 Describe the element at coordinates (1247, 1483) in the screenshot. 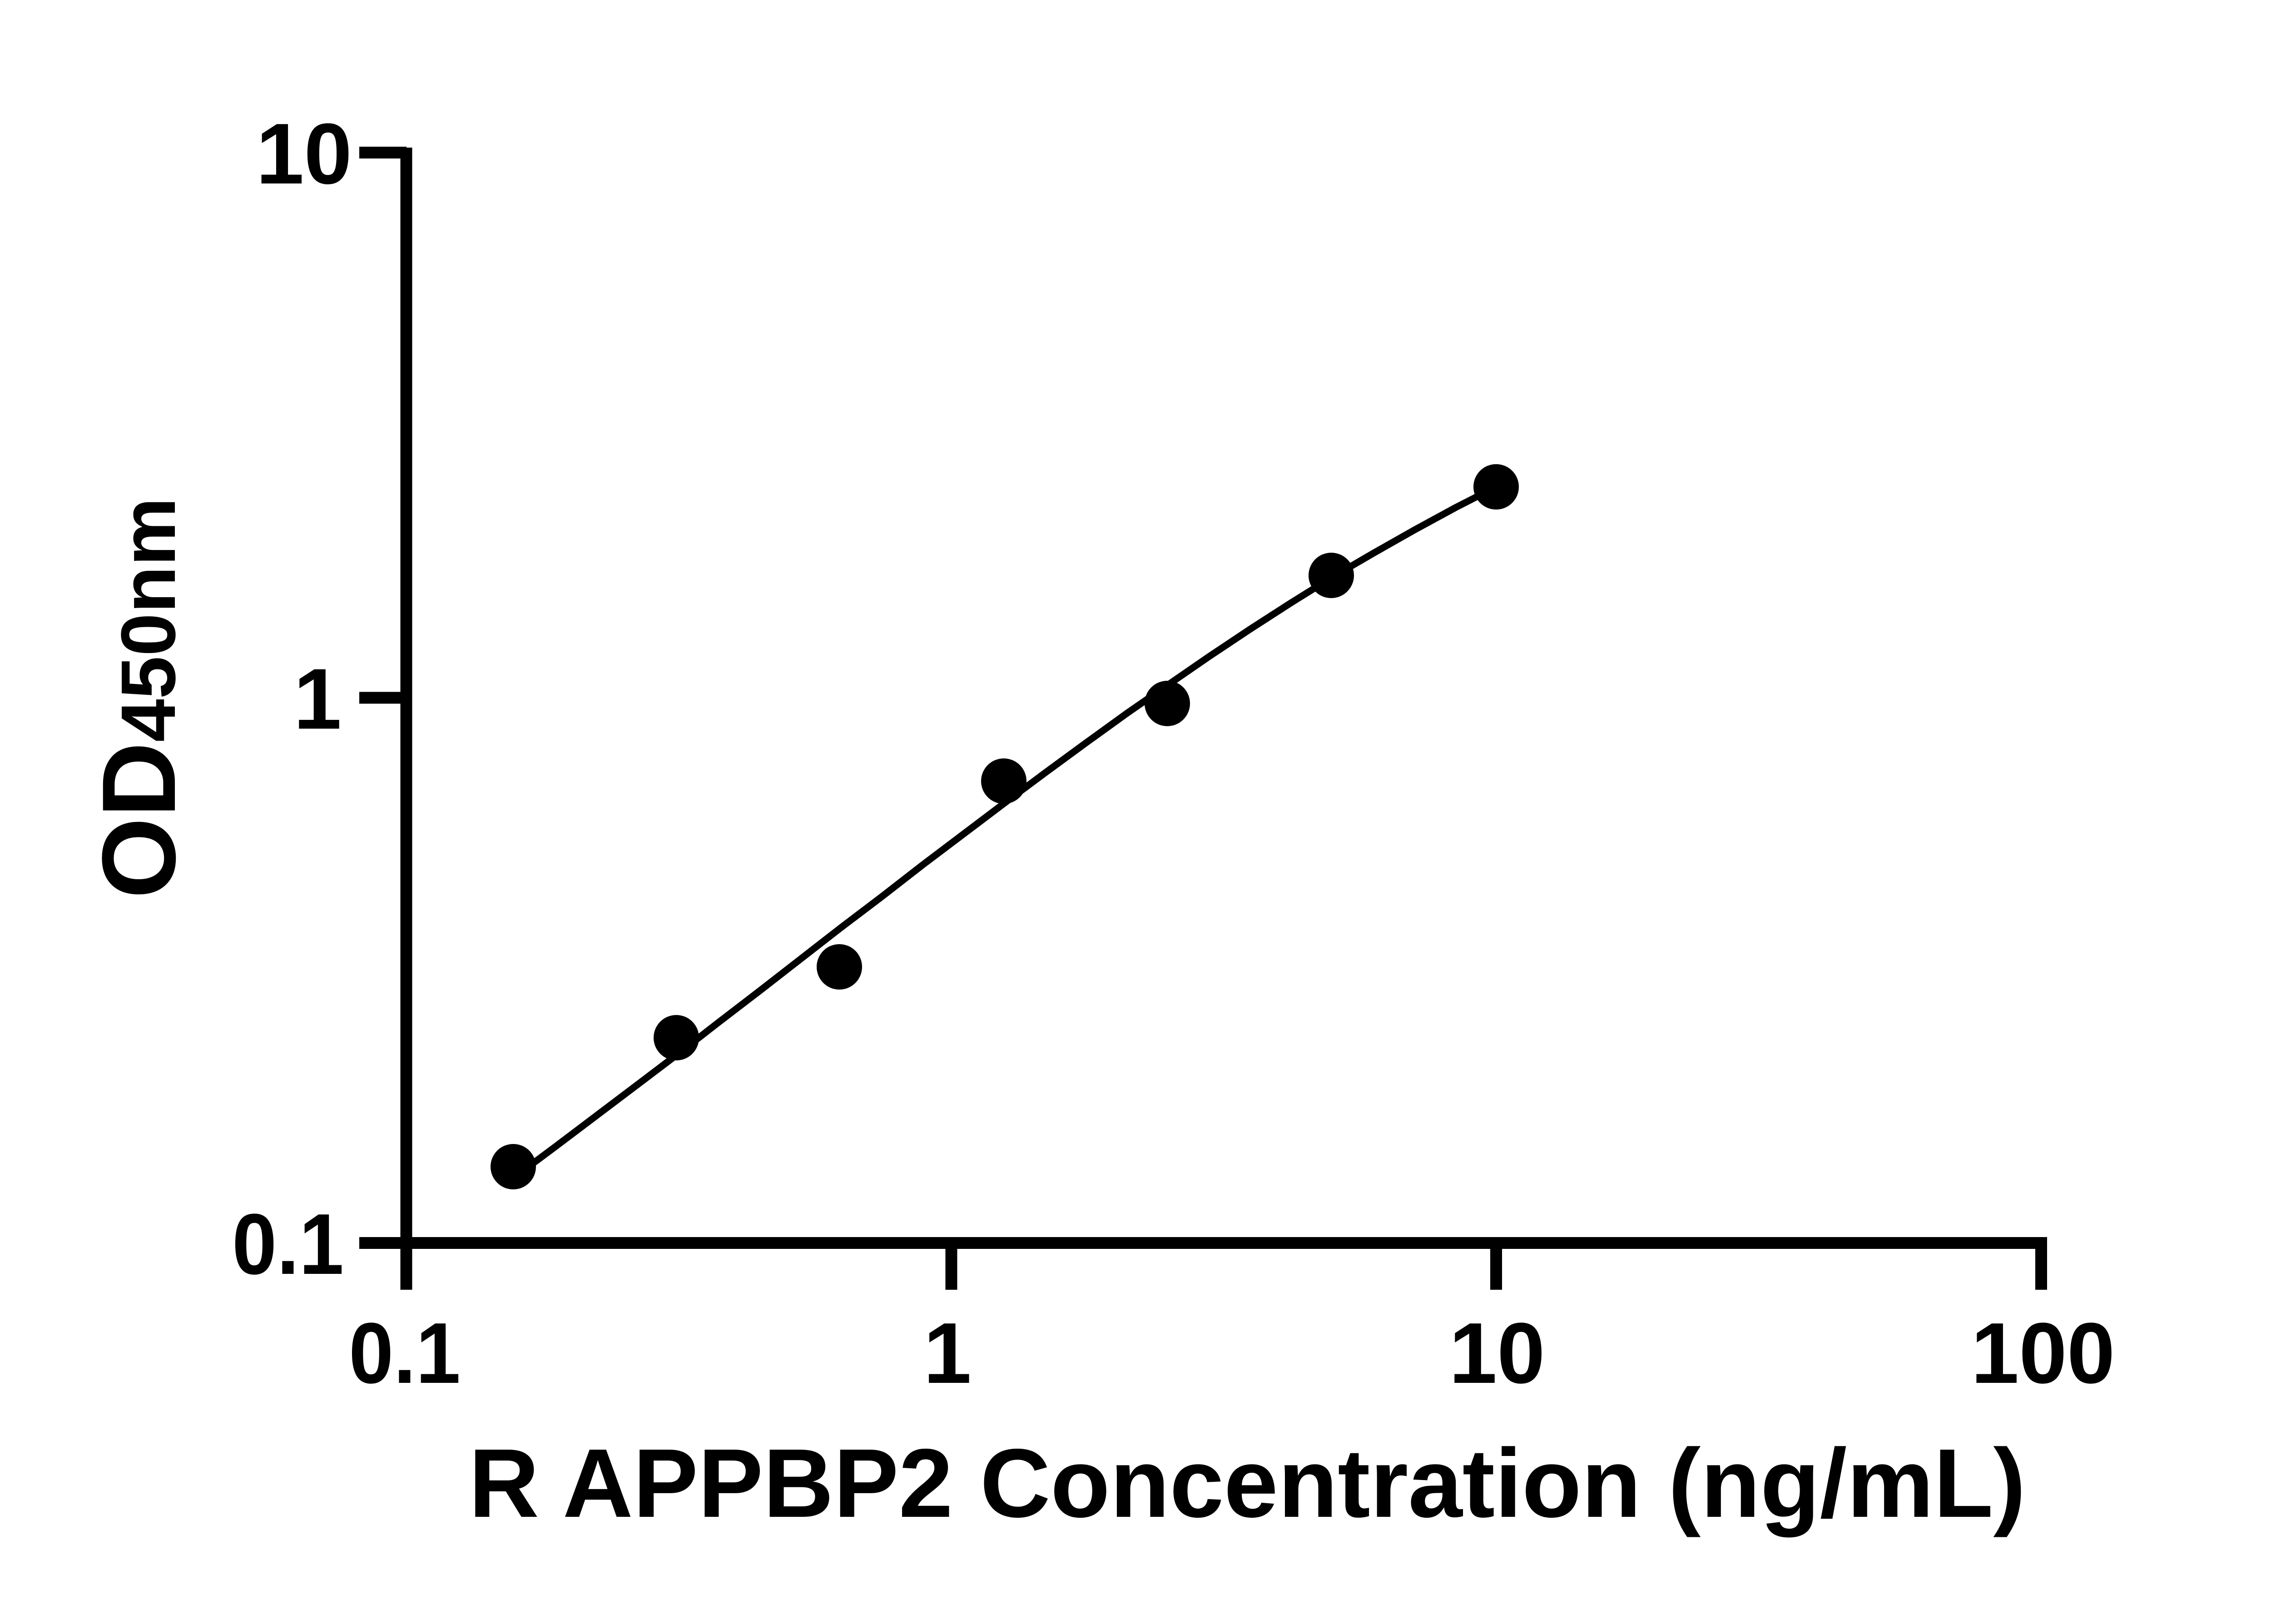

I see `svg-text: R APPBP2 Concentration (ng/mL)` at that location.